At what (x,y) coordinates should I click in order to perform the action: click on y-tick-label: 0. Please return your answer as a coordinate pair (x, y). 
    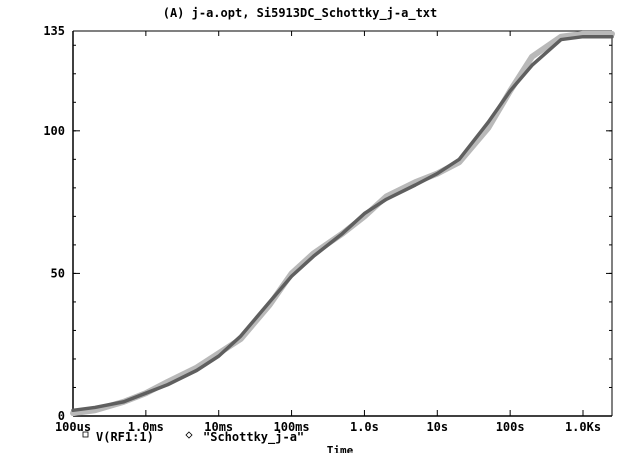
    Looking at the image, I should click on (61, 416).